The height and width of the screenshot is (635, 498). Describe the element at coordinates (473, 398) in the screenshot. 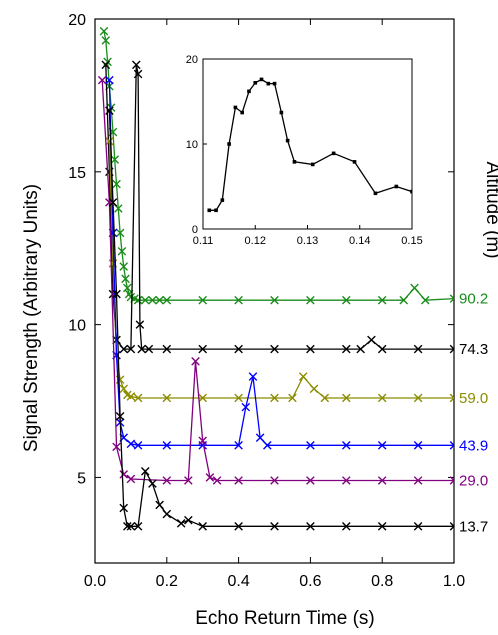

I see `altitude-label: 59.0` at that location.